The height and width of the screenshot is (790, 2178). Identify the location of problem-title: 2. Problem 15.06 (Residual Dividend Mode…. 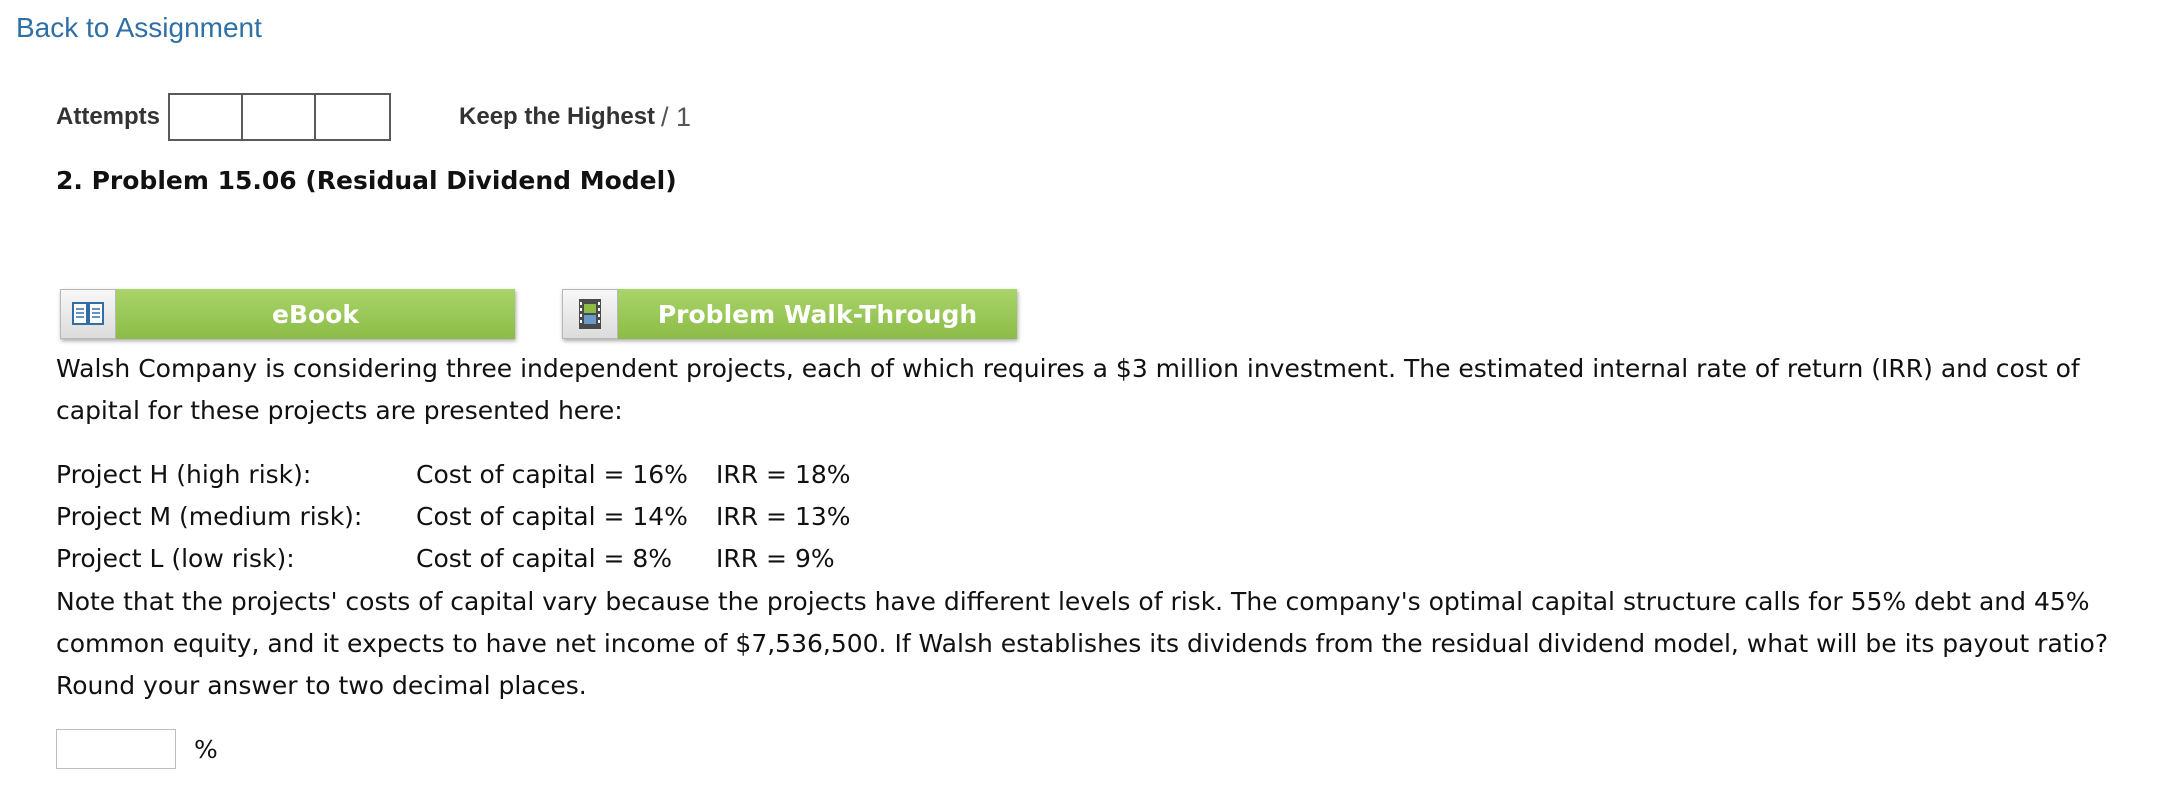
(366, 180).